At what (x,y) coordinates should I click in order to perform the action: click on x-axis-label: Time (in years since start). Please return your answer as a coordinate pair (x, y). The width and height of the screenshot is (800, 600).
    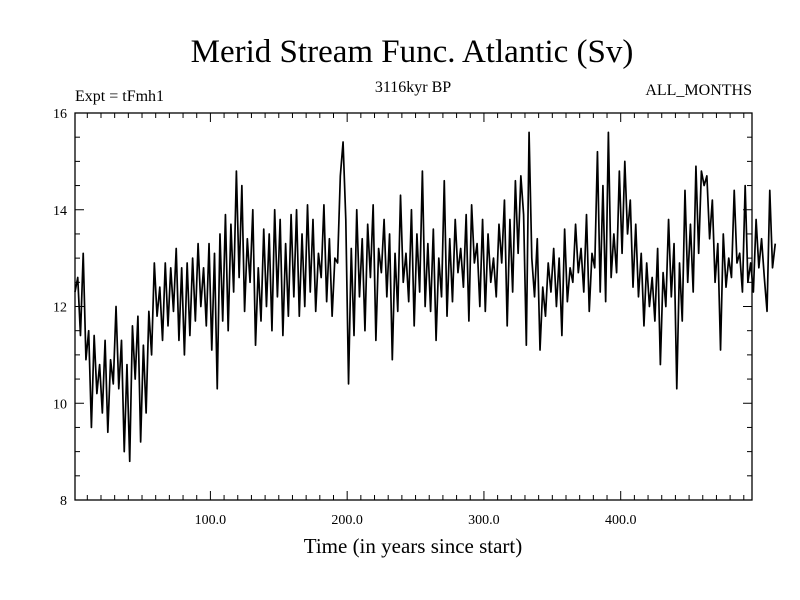
    Looking at the image, I should click on (413, 546).